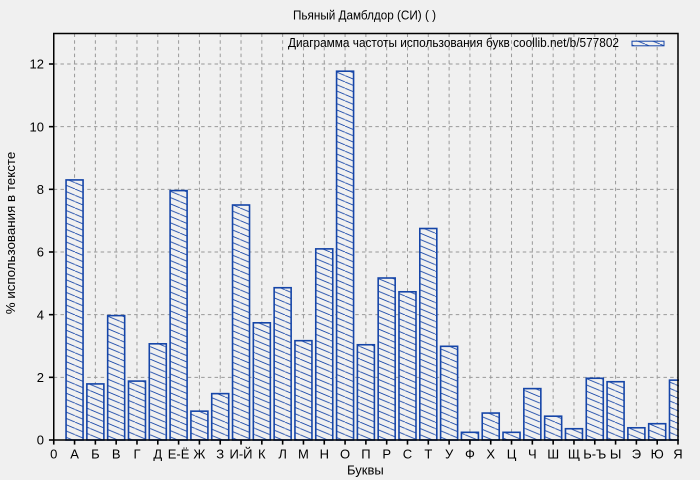 The width and height of the screenshot is (700, 480). What do you see at coordinates (40, 252) in the screenshot?
I see `svg-text: 6` at bounding box center [40, 252].